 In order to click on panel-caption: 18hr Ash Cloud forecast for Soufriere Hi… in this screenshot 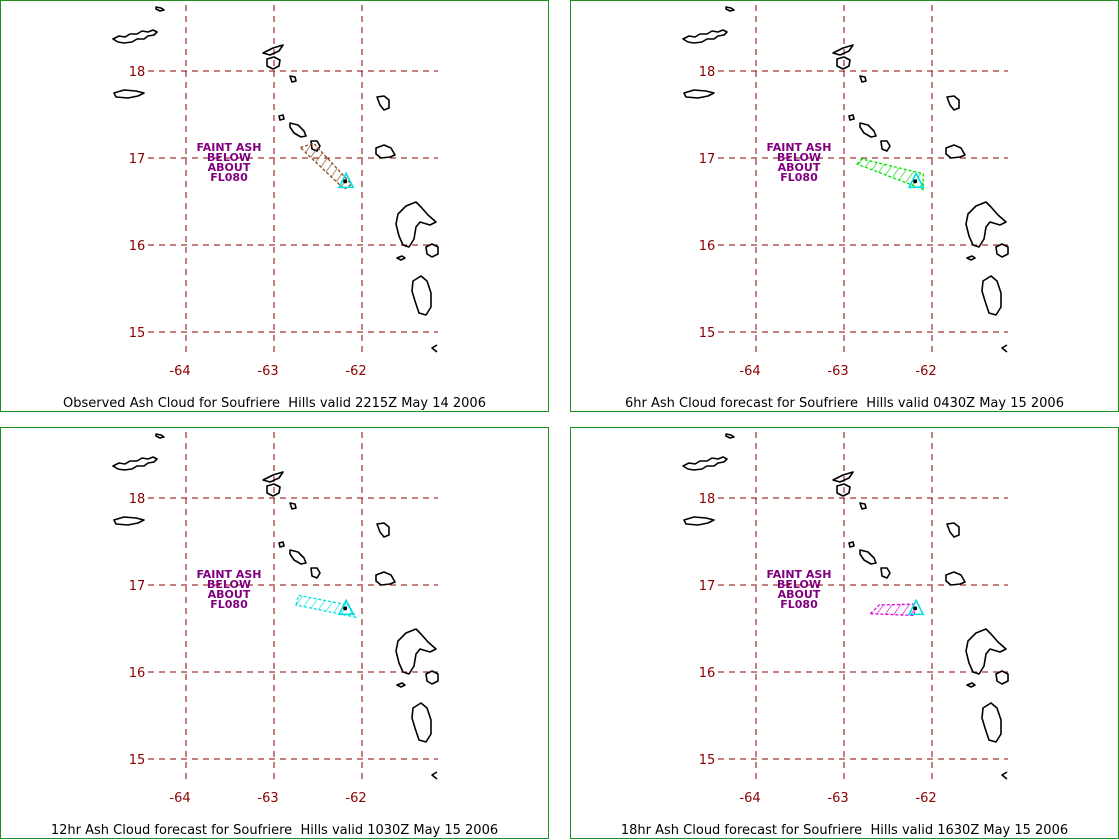, I will do `click(844, 830)`.